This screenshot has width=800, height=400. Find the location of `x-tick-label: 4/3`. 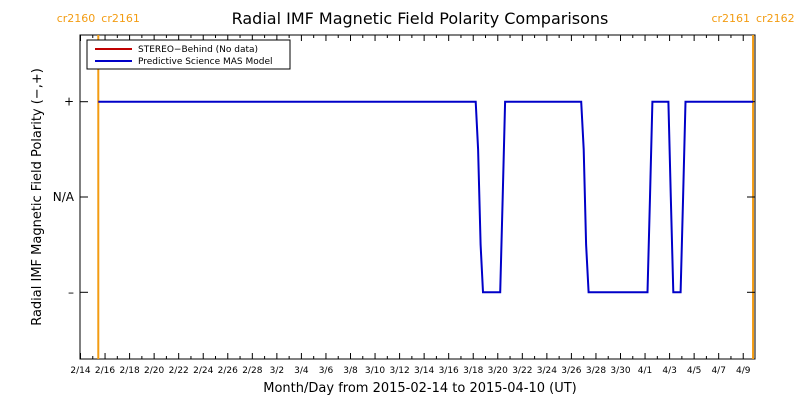

x-tick-label: 4/3 is located at coordinates (669, 371).